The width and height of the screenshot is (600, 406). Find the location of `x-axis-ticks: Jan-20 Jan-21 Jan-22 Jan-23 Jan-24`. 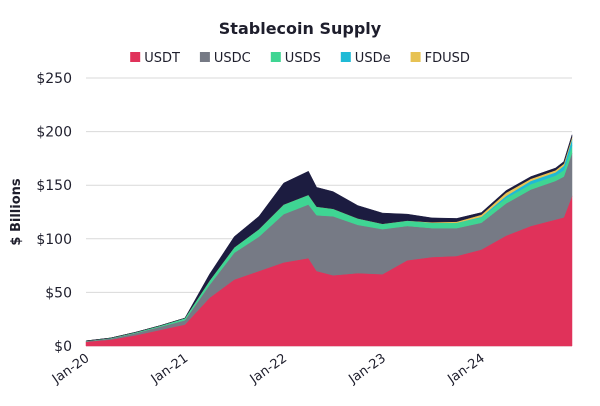

x-axis-ticks: Jan-20 Jan-21 Jan-22 Jan-23 Jan-24 is located at coordinates (268, 369).